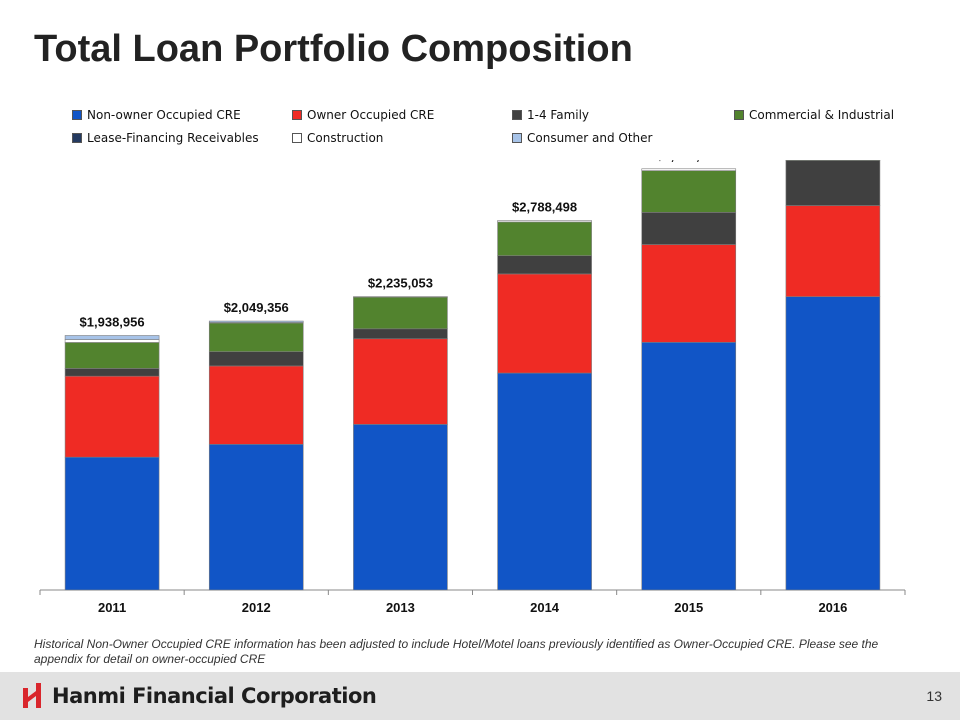  I want to click on bar-total-label: $2,788,498, so click(544, 207).